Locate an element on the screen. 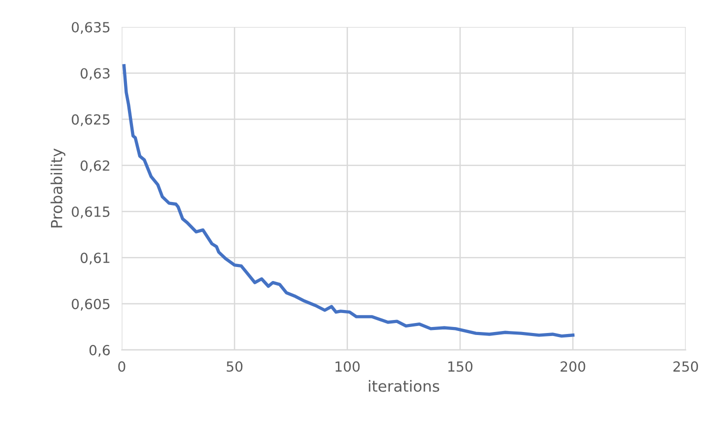 The width and height of the screenshot is (712, 432). y-tick-label: 0,62 is located at coordinates (95, 166).